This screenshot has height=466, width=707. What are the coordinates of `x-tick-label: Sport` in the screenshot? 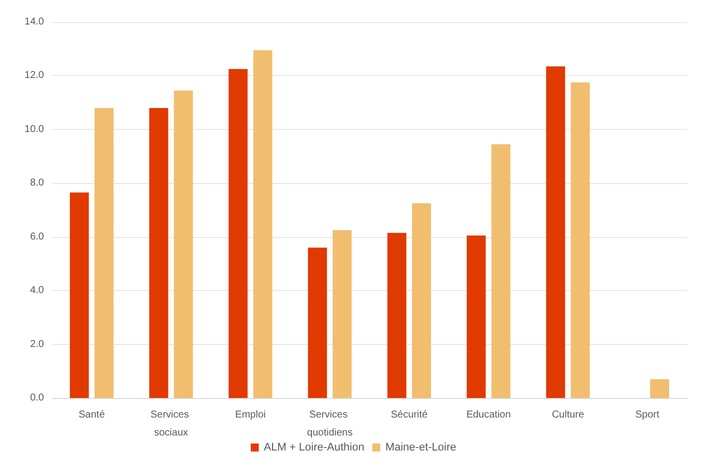 It's located at (647, 415).